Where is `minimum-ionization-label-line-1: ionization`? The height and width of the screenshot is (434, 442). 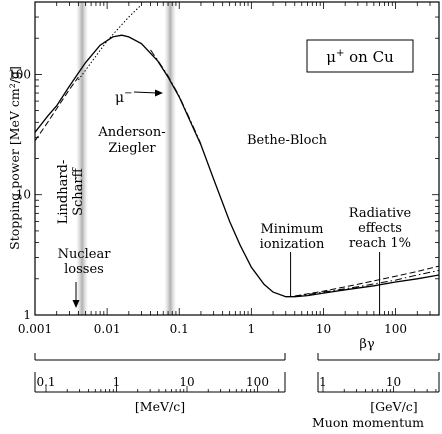 minimum-ionization-label-line-1: ionization is located at coordinates (292, 244).